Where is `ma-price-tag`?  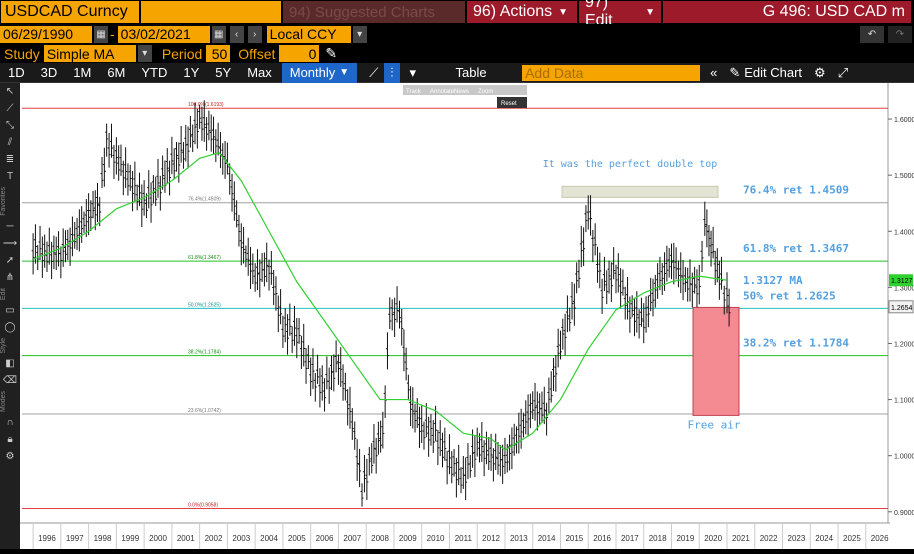
ma-price-tag is located at coordinates (901, 280).